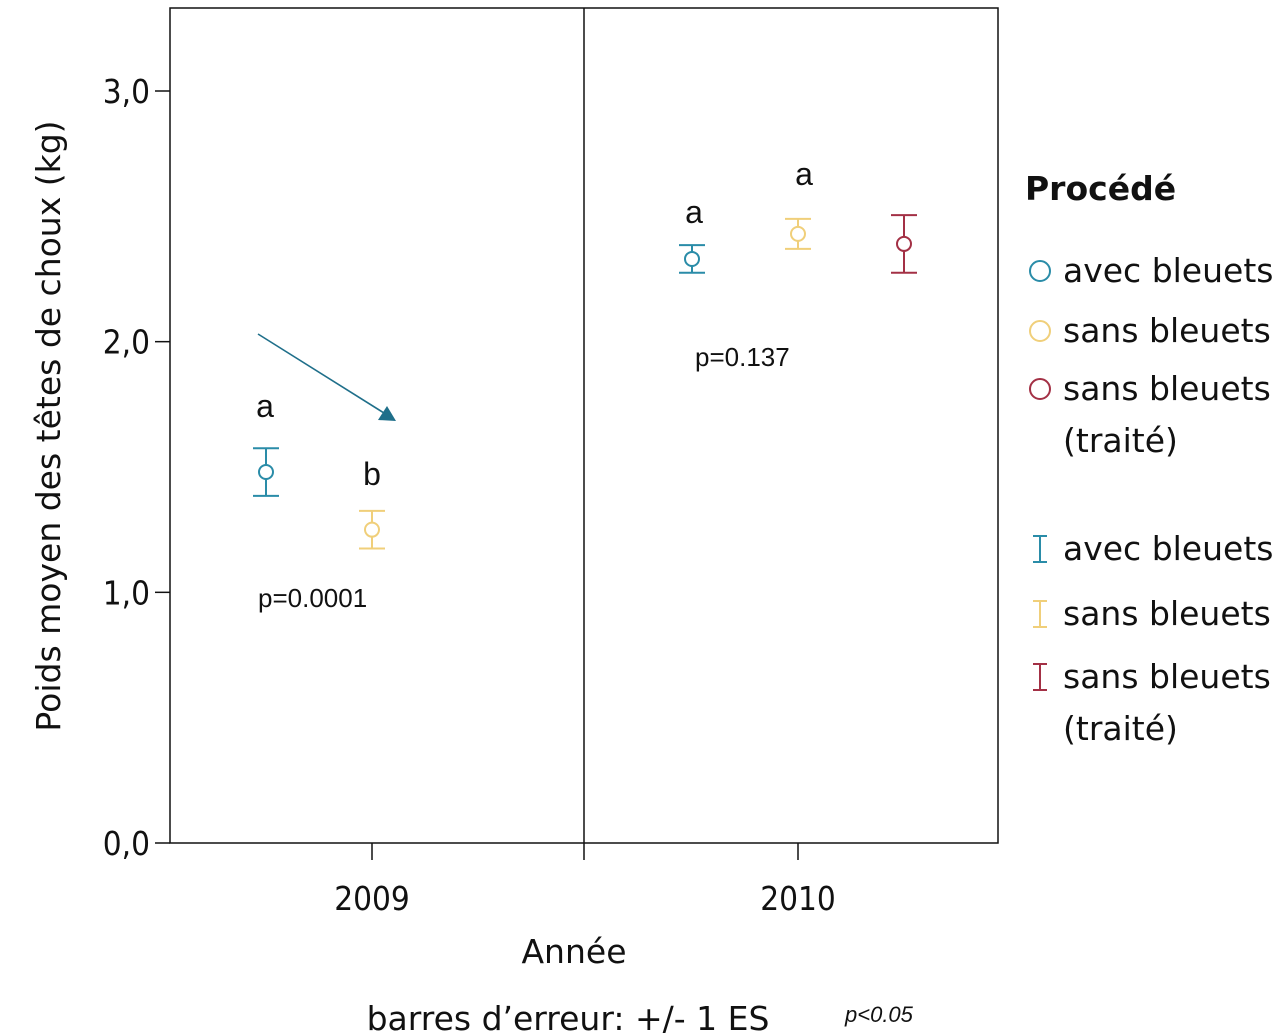  What do you see at coordinates (126, 342) in the screenshot?
I see `y-tick-label: 2,0` at bounding box center [126, 342].